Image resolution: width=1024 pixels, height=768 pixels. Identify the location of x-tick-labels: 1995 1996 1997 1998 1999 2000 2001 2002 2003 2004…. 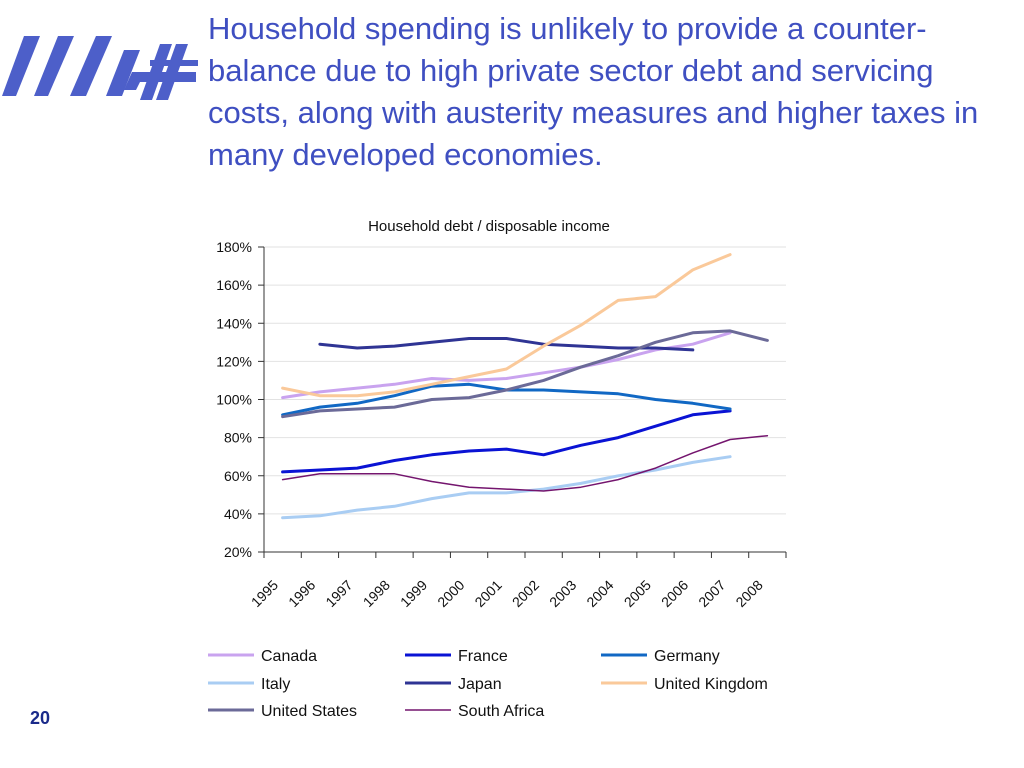
(507, 593).